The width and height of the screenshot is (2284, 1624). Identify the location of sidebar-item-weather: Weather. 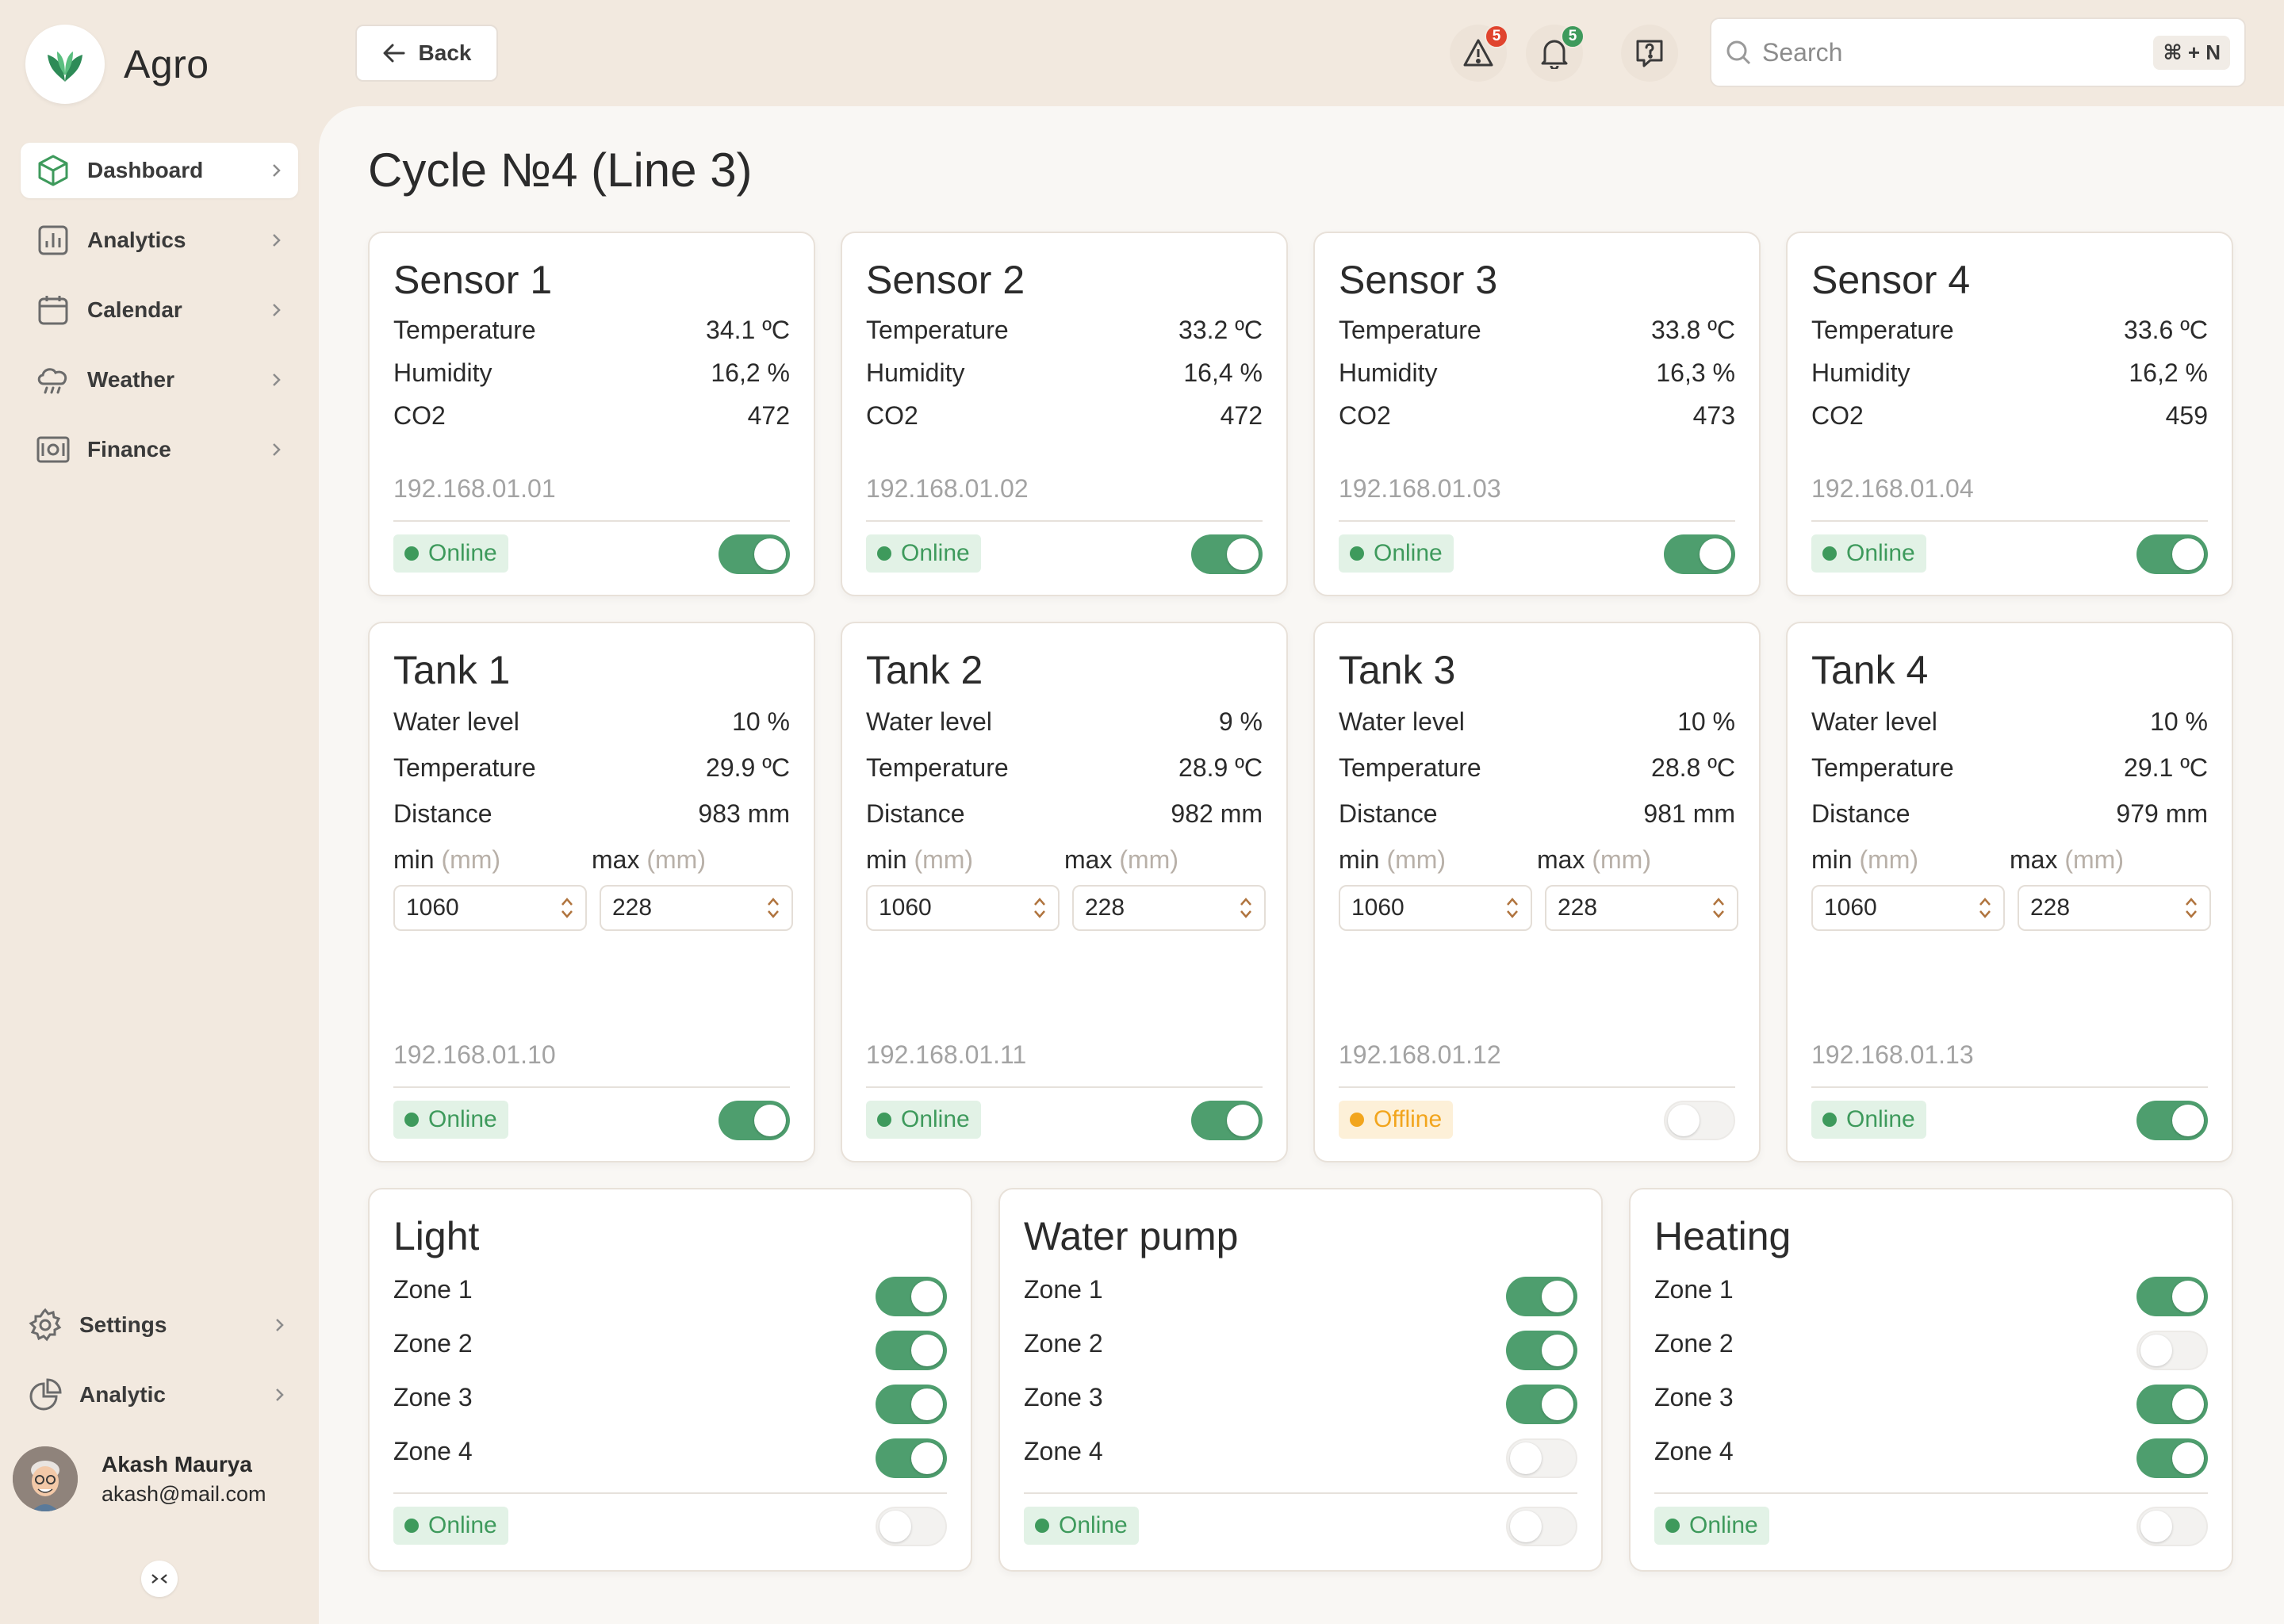
(159, 380).